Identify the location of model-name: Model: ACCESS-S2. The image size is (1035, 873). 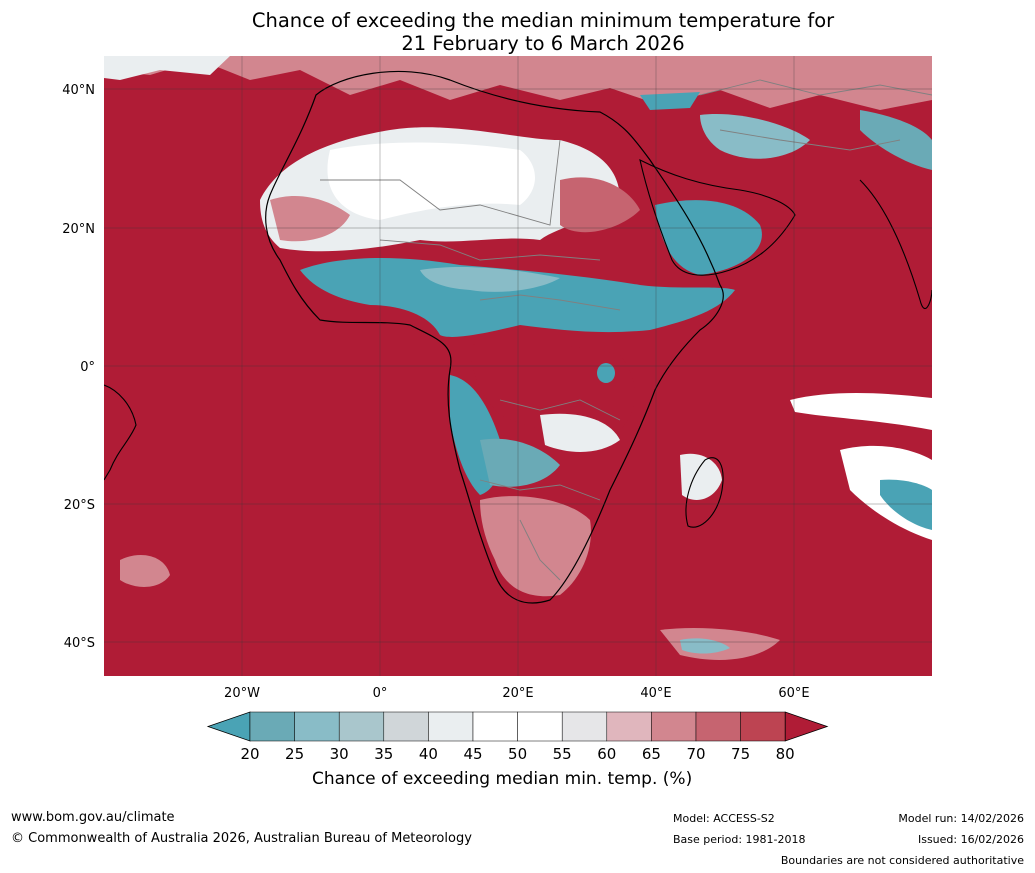
(724, 818).